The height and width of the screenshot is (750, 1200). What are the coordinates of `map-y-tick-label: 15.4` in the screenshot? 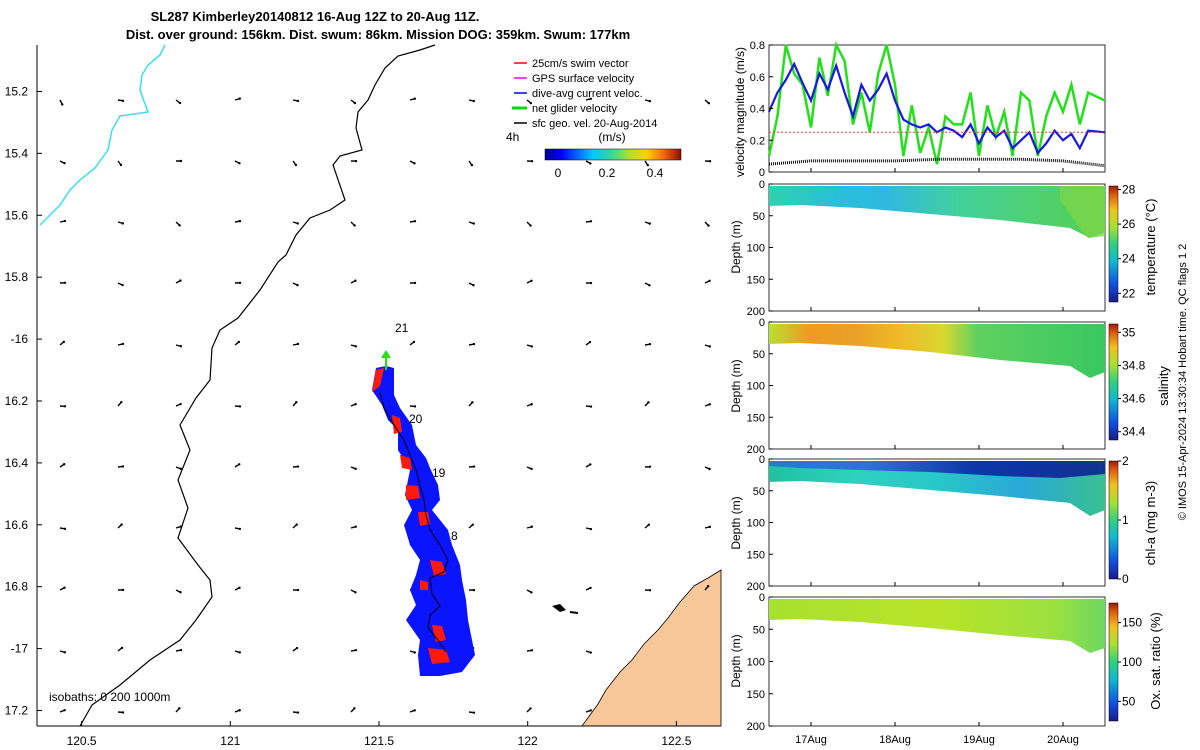 It's located at (17, 153).